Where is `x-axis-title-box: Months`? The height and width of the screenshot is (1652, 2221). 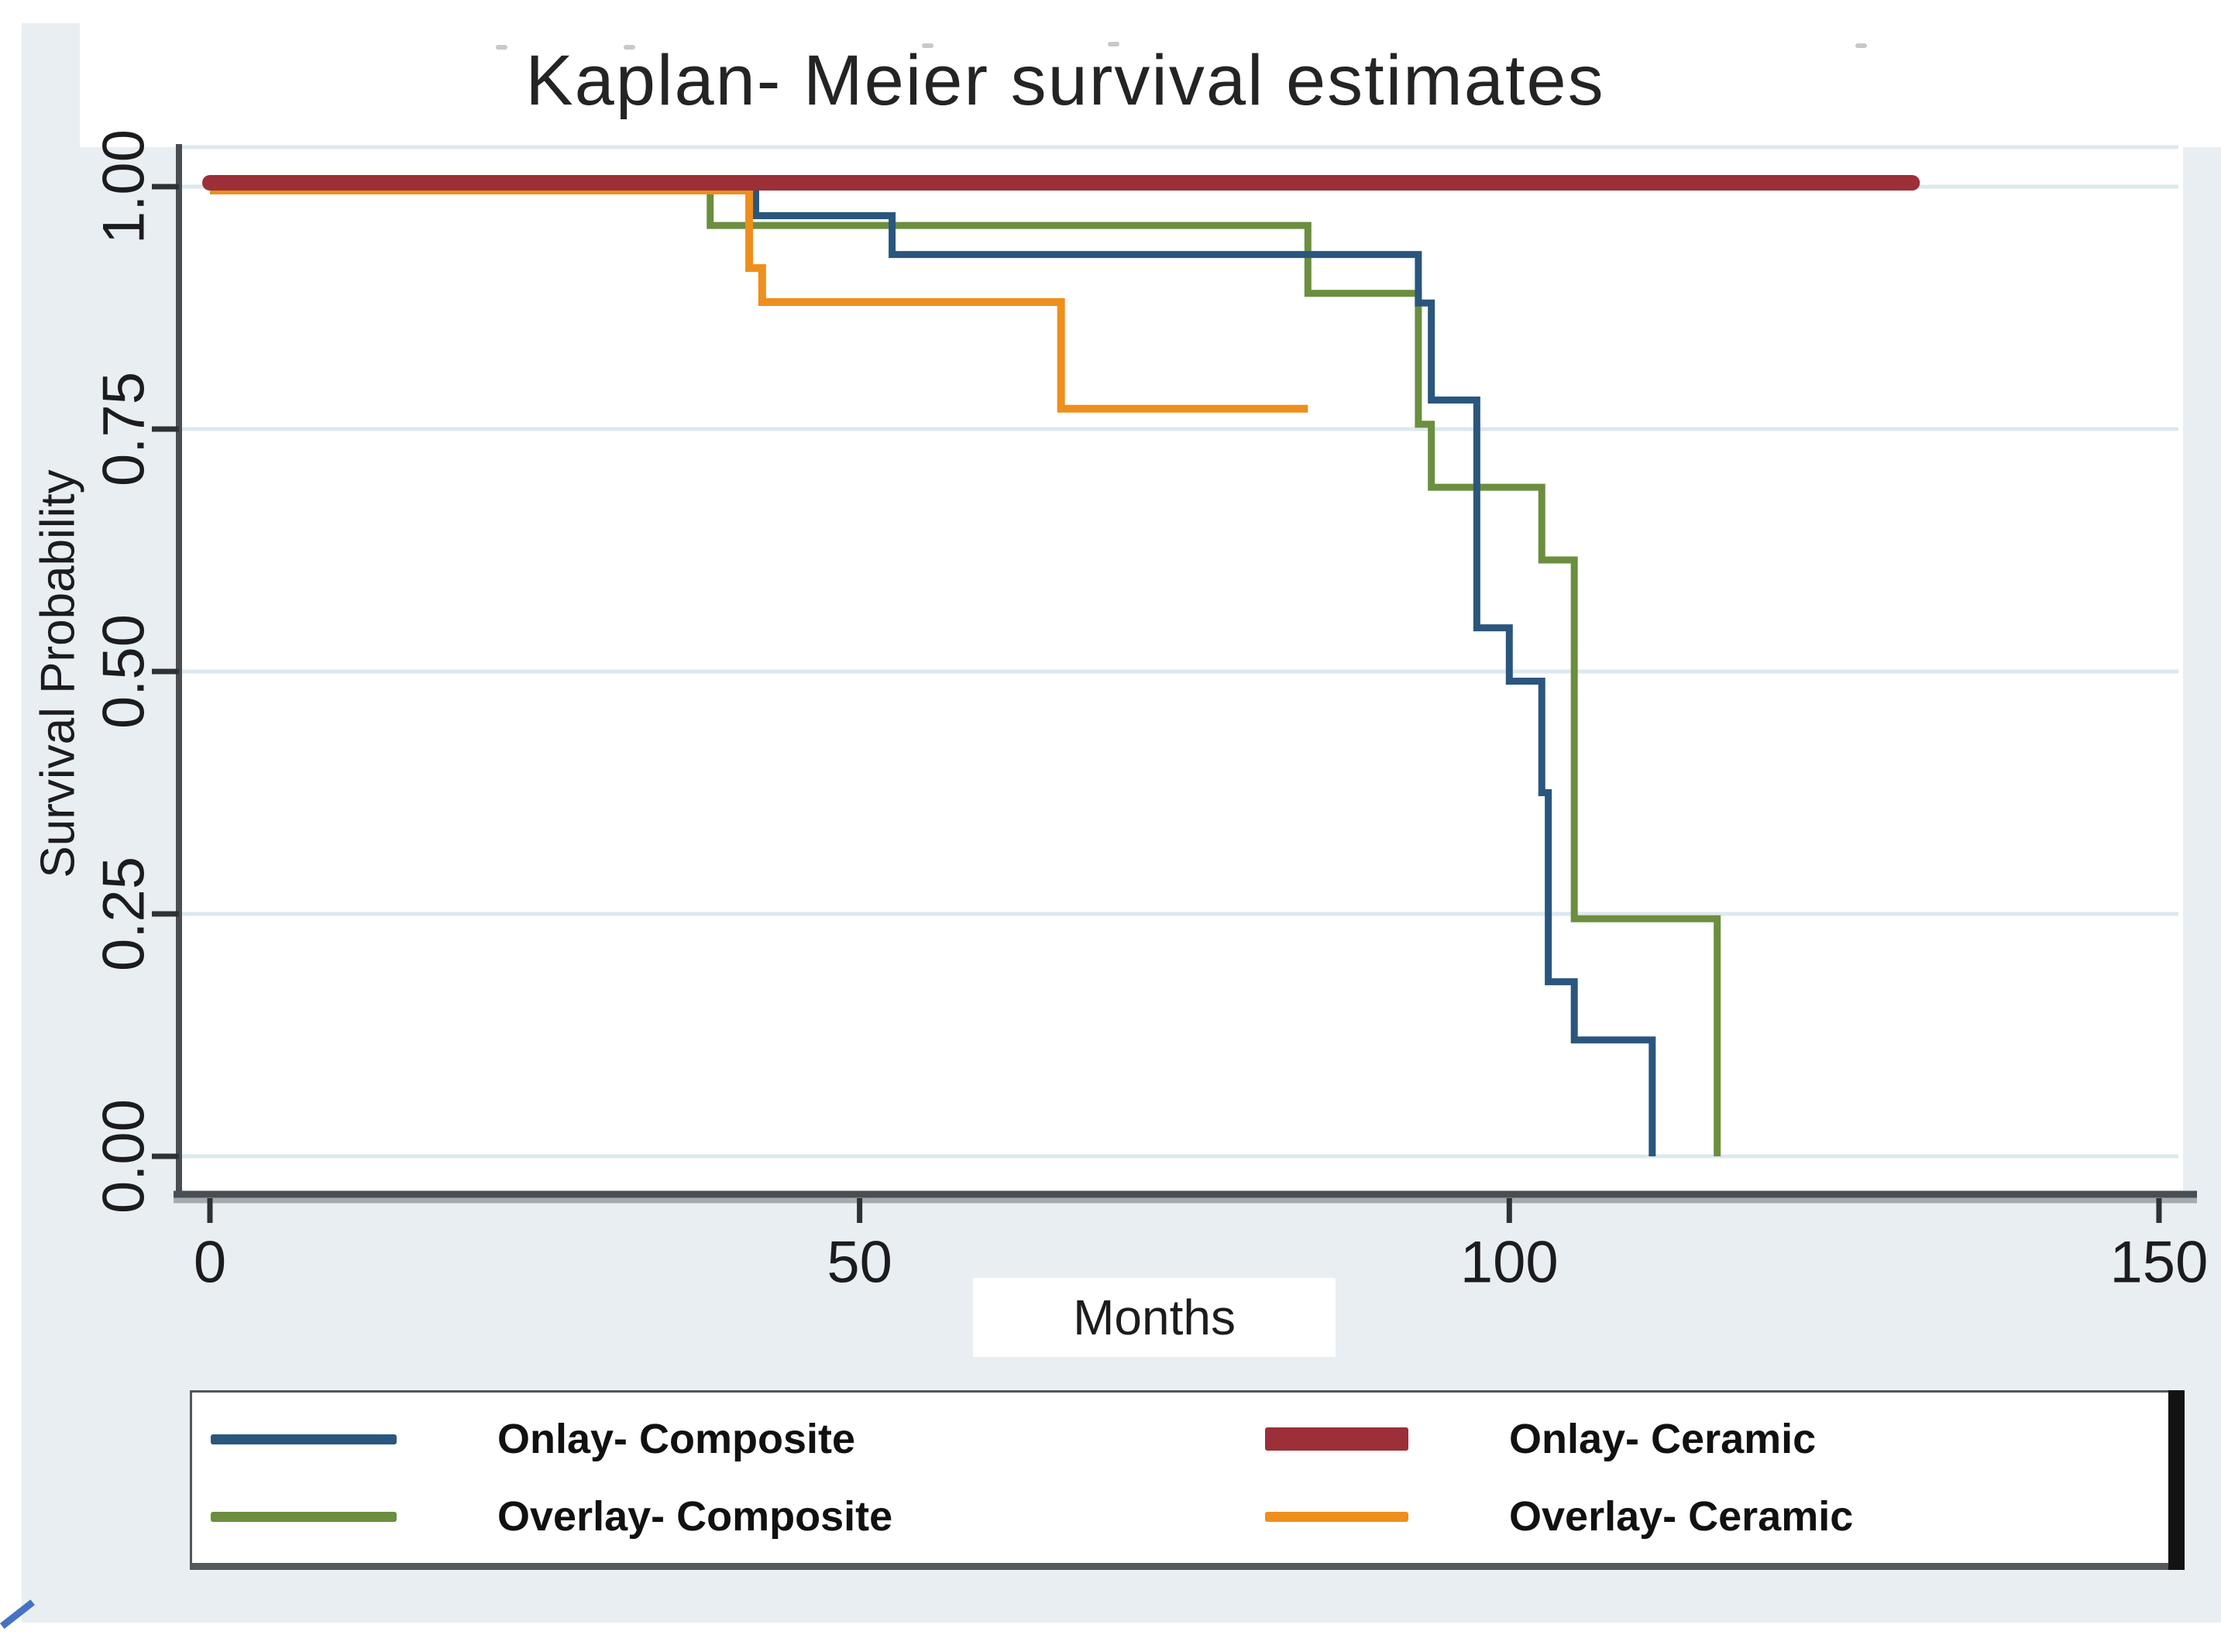
x-axis-title-box: Months is located at coordinates (1154, 1317).